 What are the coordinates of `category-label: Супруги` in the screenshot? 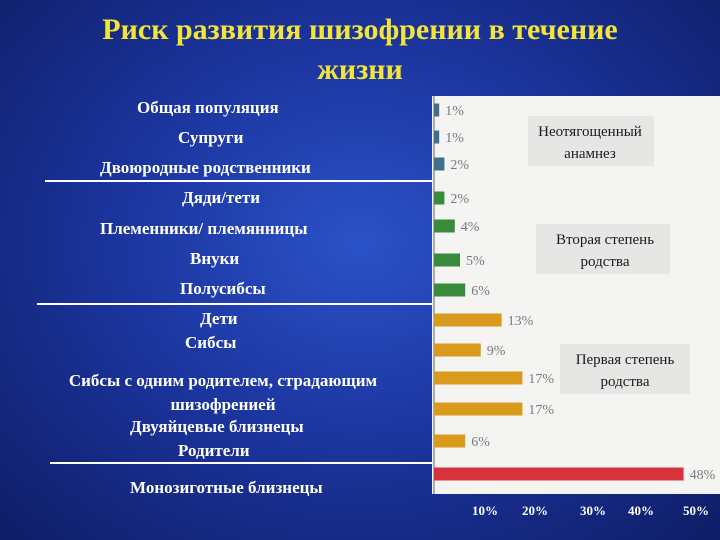 It's located at (211, 137).